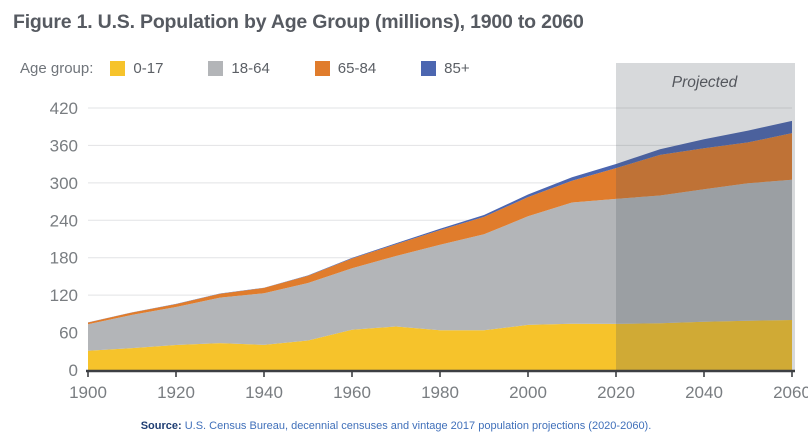 Image resolution: width=808 pixels, height=440 pixels. What do you see at coordinates (250, 68) in the screenshot?
I see `legend-label-18-64: 18-64` at bounding box center [250, 68].